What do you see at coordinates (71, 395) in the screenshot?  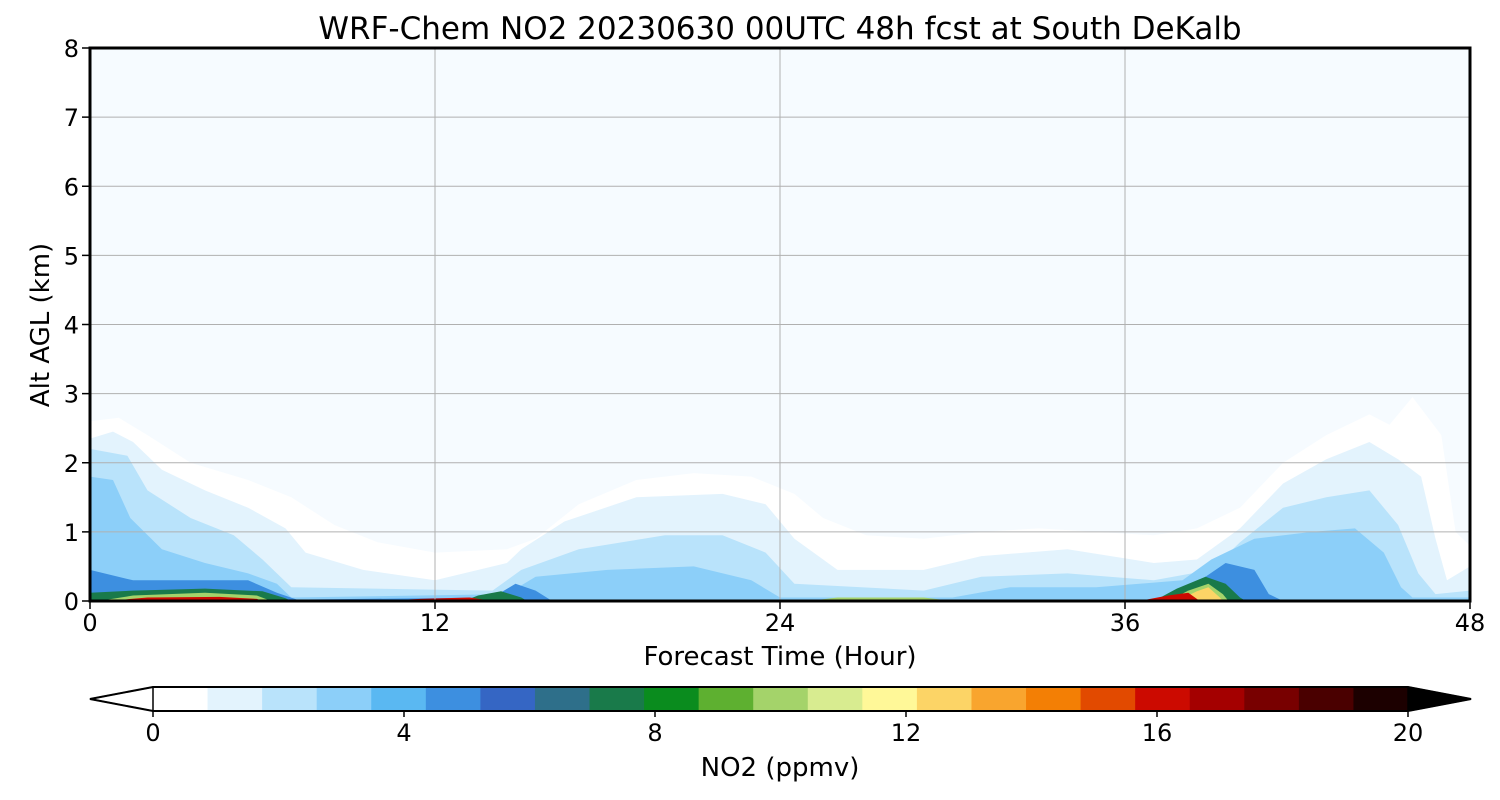 I see `y-tick-label: 3` at bounding box center [71, 395].